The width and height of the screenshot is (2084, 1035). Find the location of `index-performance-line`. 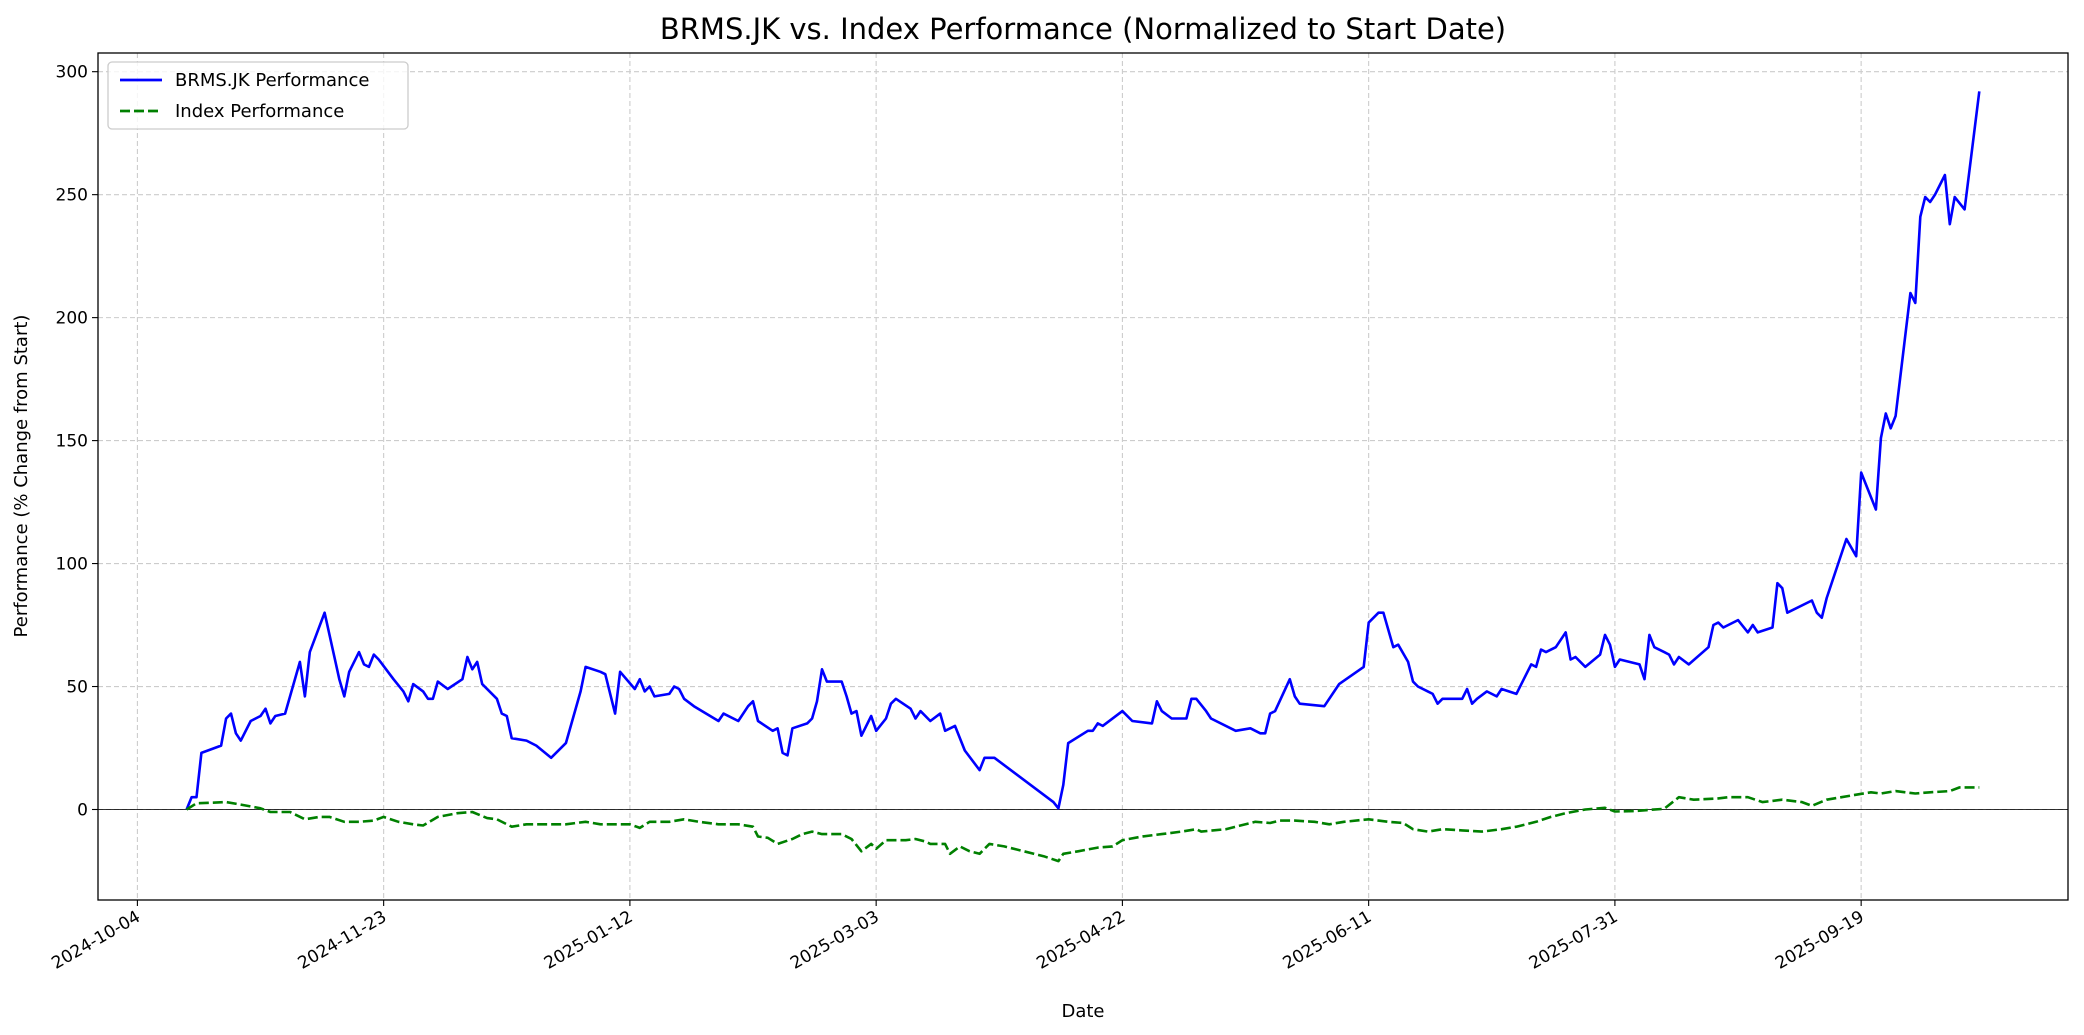

index-performance-line is located at coordinates (1082, 824).